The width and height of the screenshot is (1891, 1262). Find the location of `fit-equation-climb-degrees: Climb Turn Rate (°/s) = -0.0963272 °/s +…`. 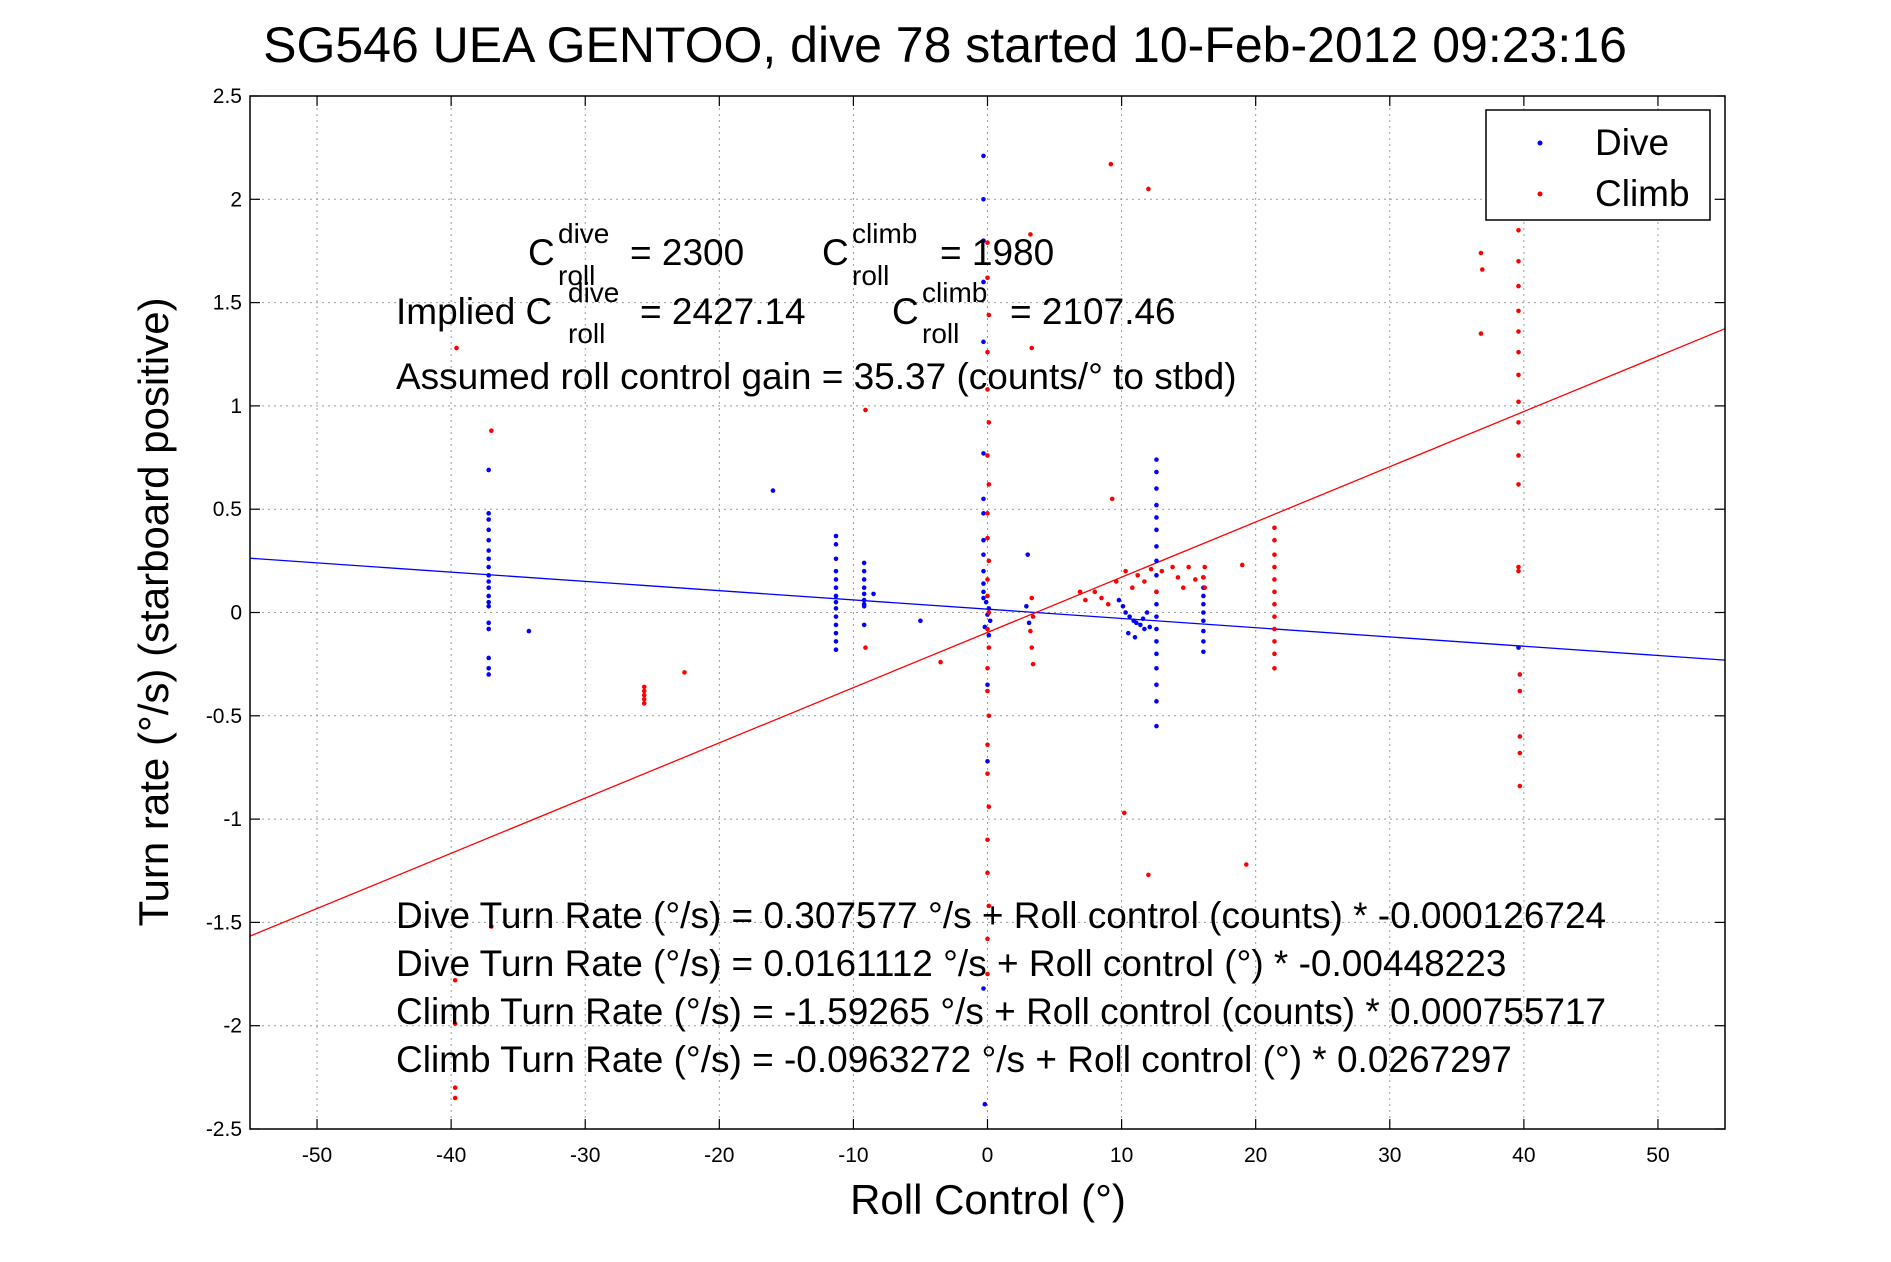

fit-equation-climb-degrees: Climb Turn Rate (°/s) = -0.0963272 °/s +… is located at coordinates (954, 1059).